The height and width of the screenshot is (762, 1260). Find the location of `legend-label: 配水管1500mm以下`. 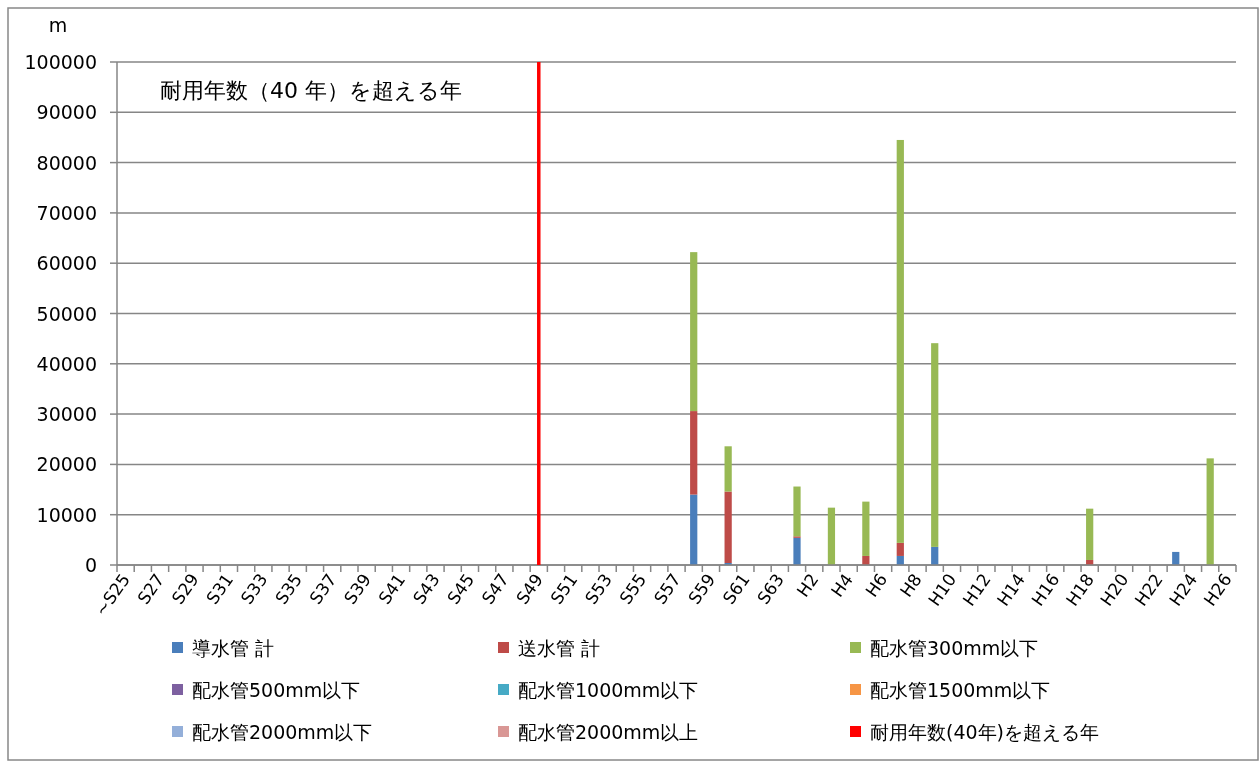

legend-label: 配水管1500mm以下 is located at coordinates (960, 690).